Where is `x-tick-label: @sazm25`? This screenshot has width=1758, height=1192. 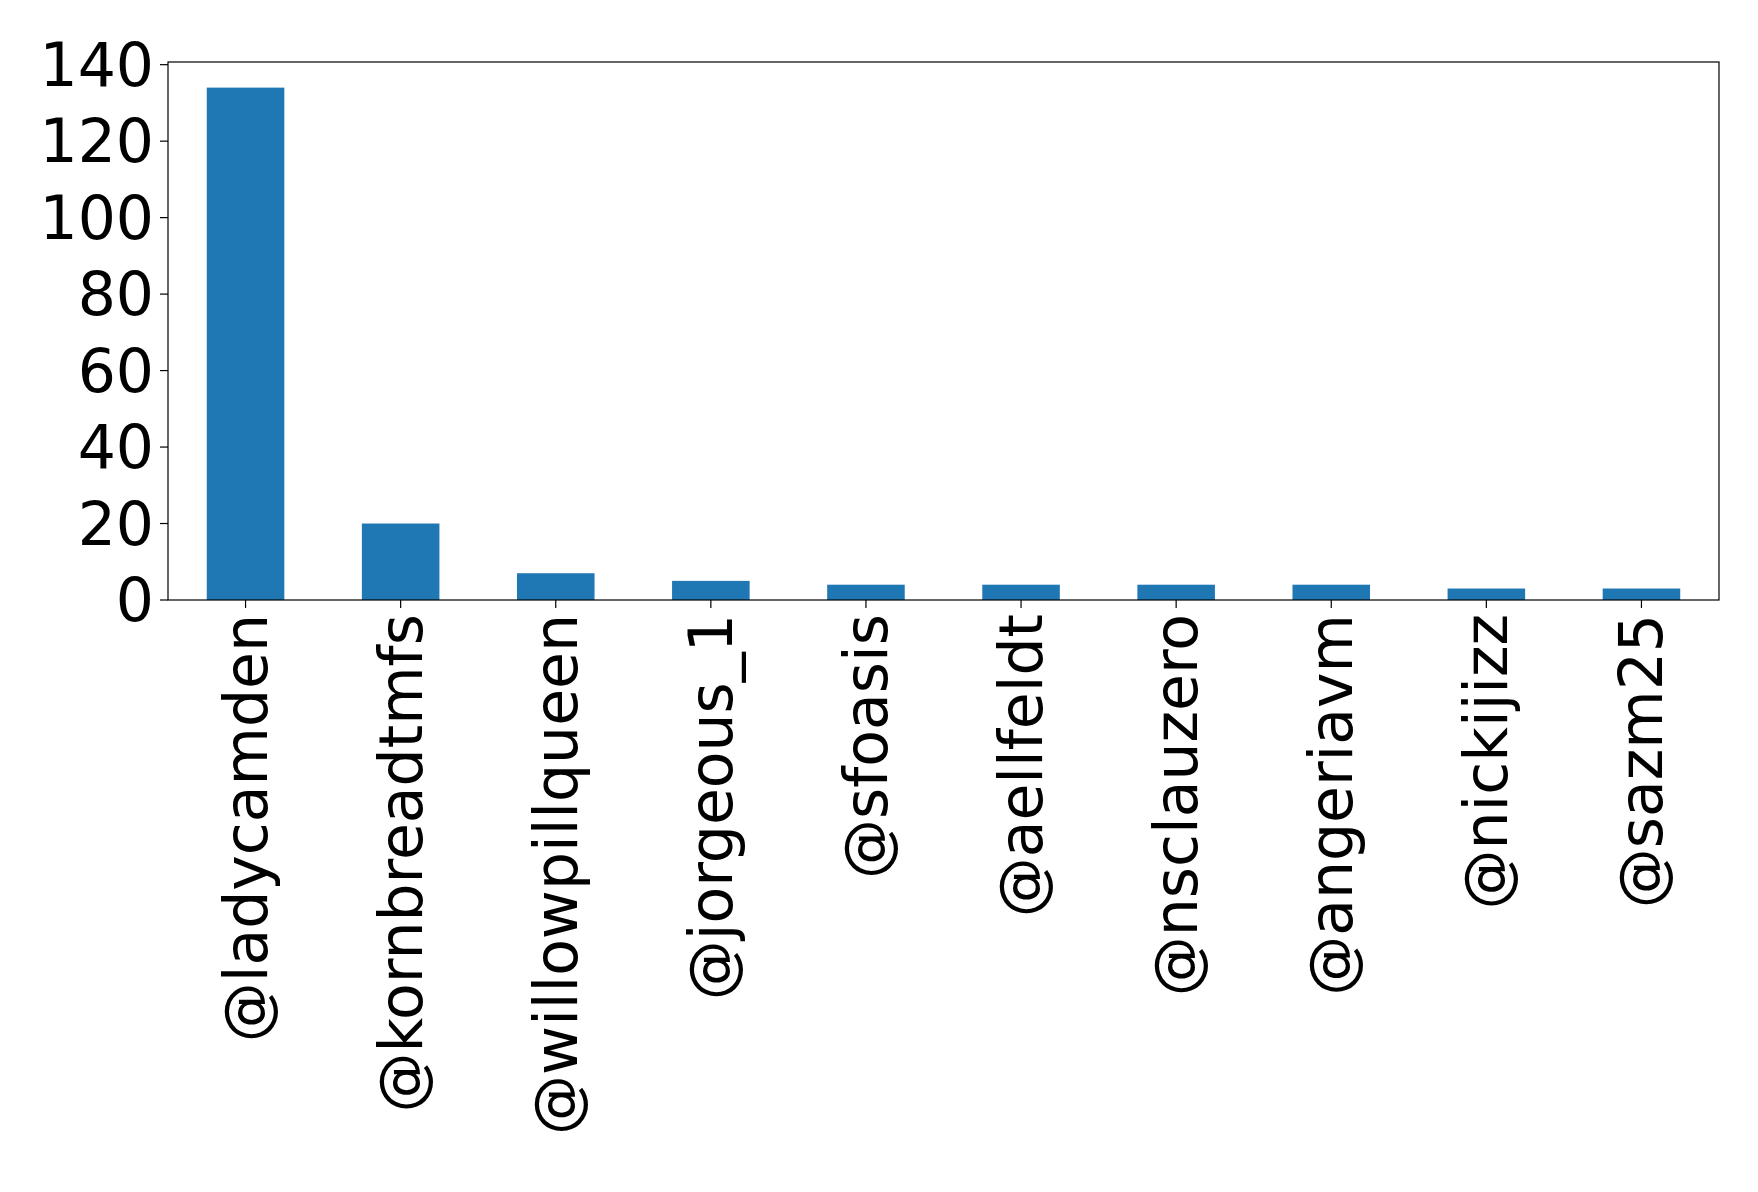
x-tick-label: @sazm25 is located at coordinates (1641, 761).